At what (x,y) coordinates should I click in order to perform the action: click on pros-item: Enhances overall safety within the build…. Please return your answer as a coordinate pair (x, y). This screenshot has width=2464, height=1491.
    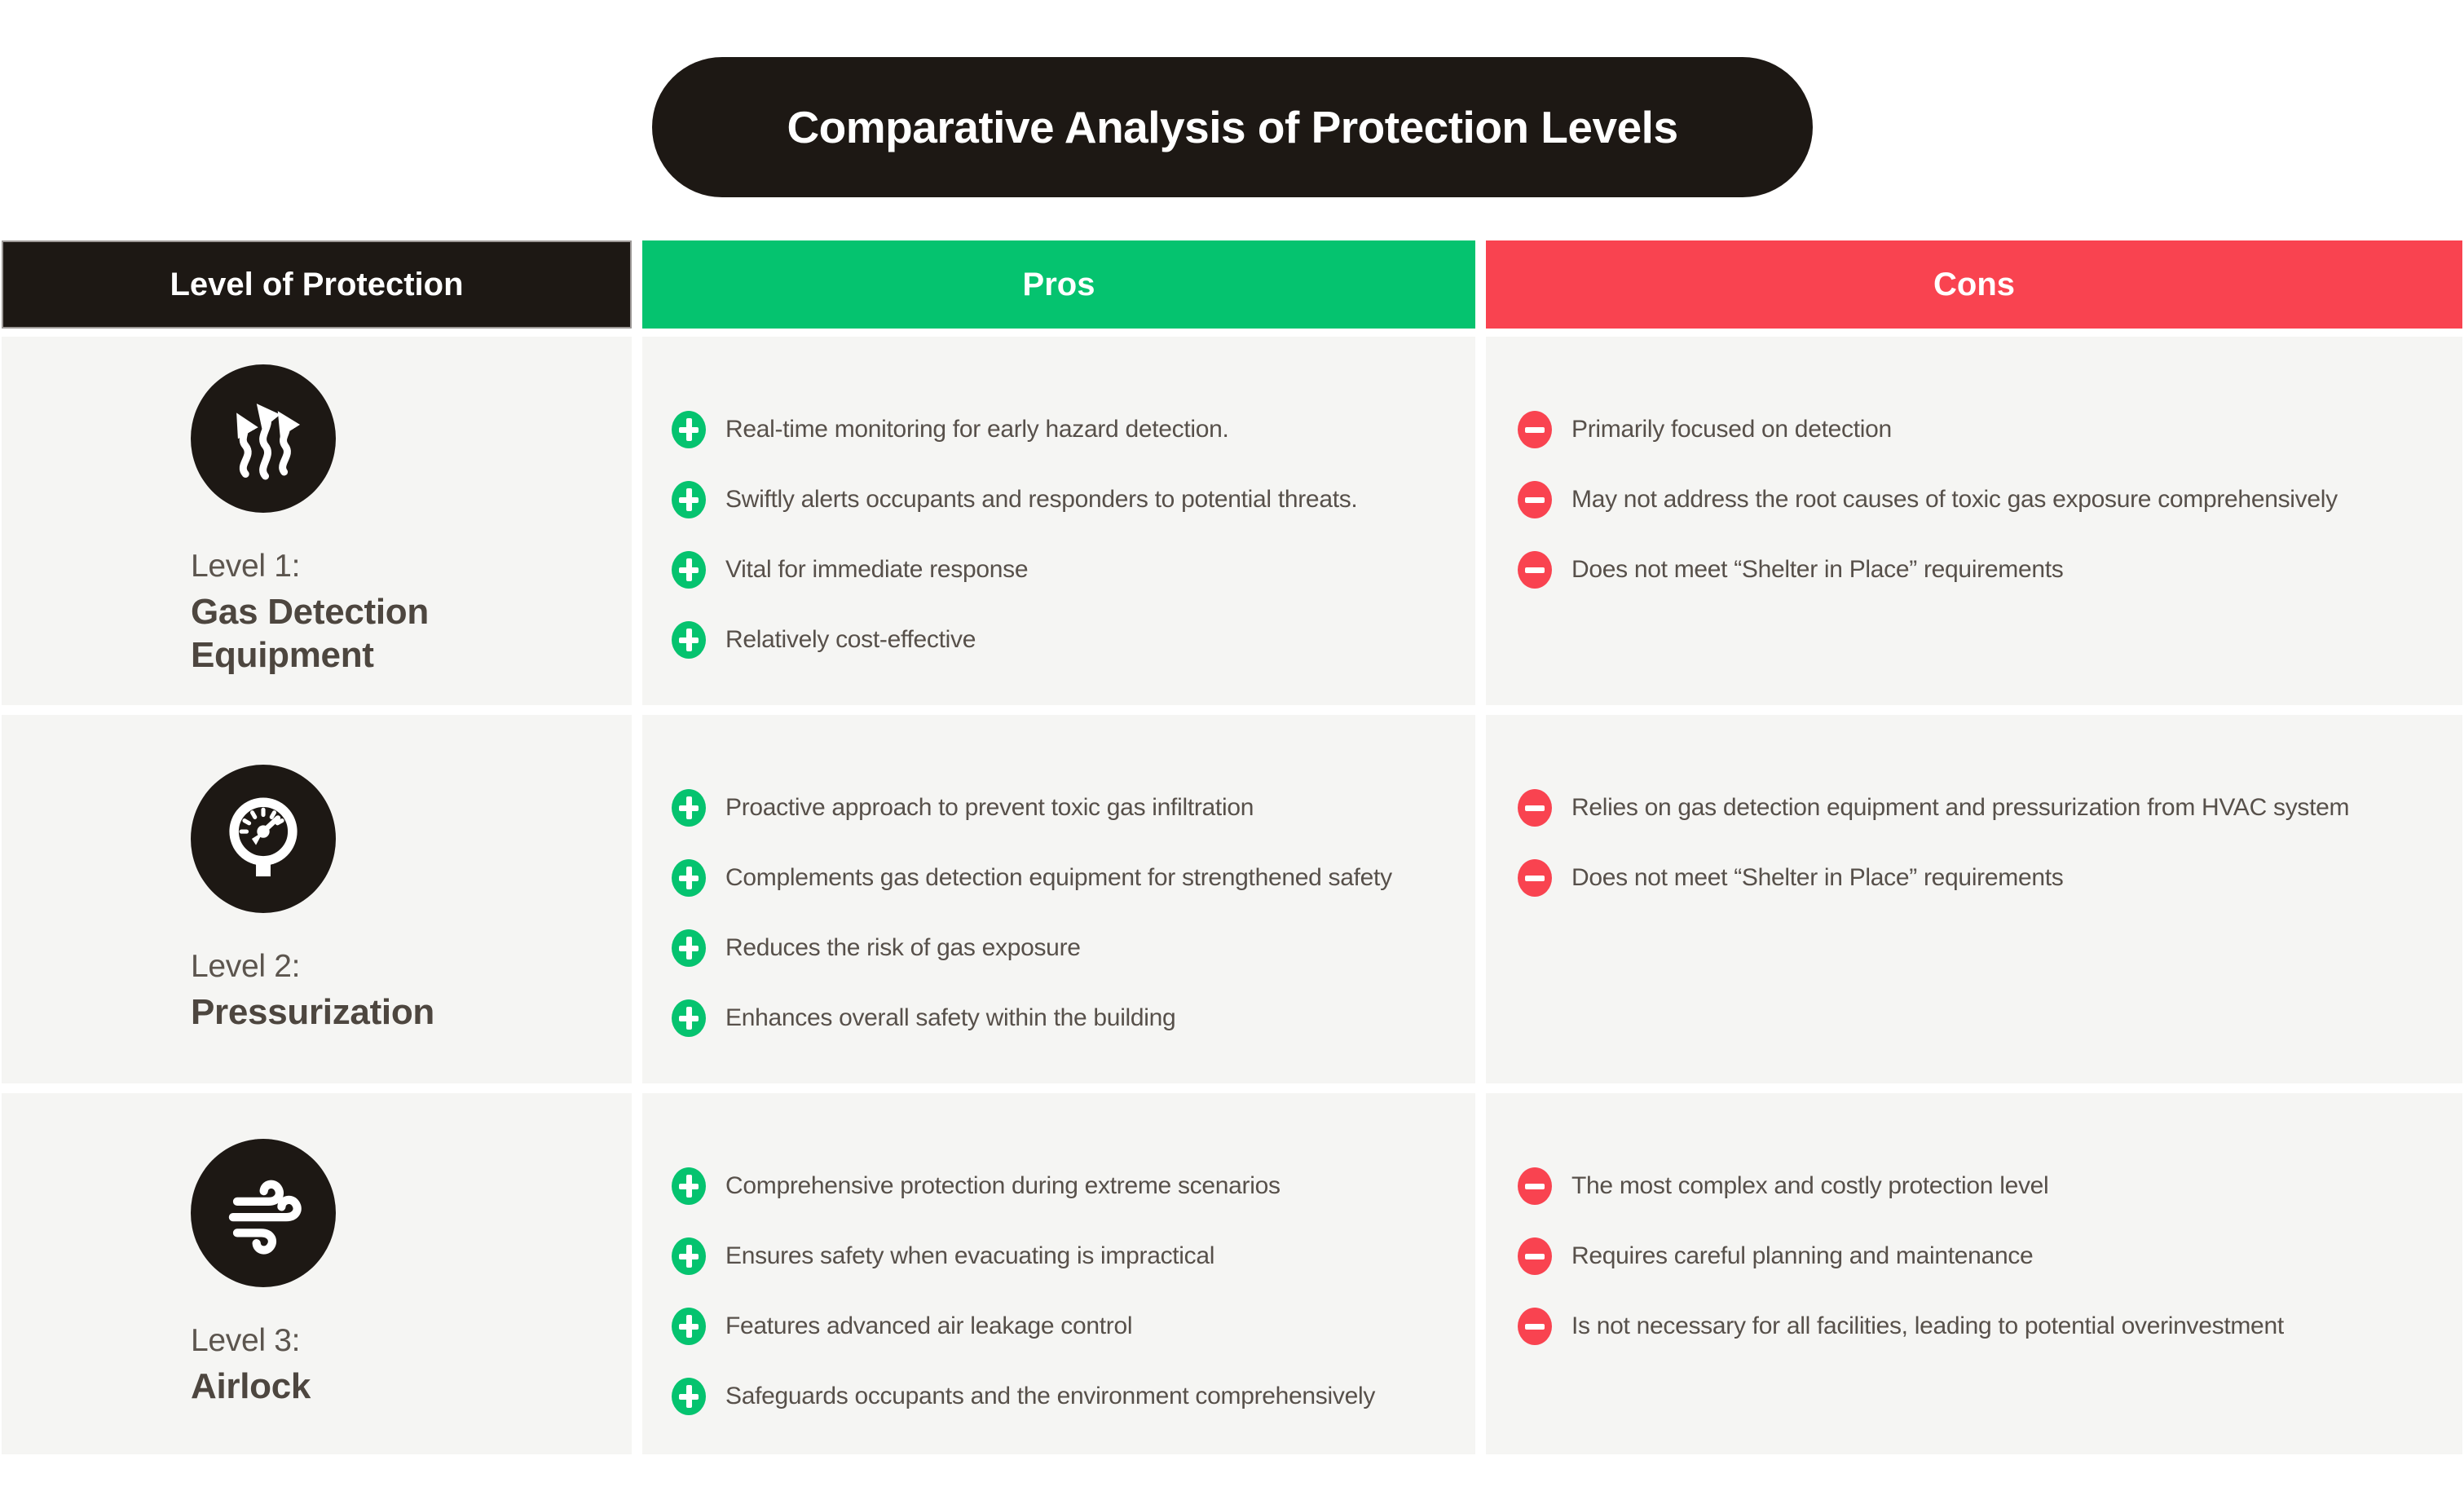
    Looking at the image, I should click on (1067, 1018).